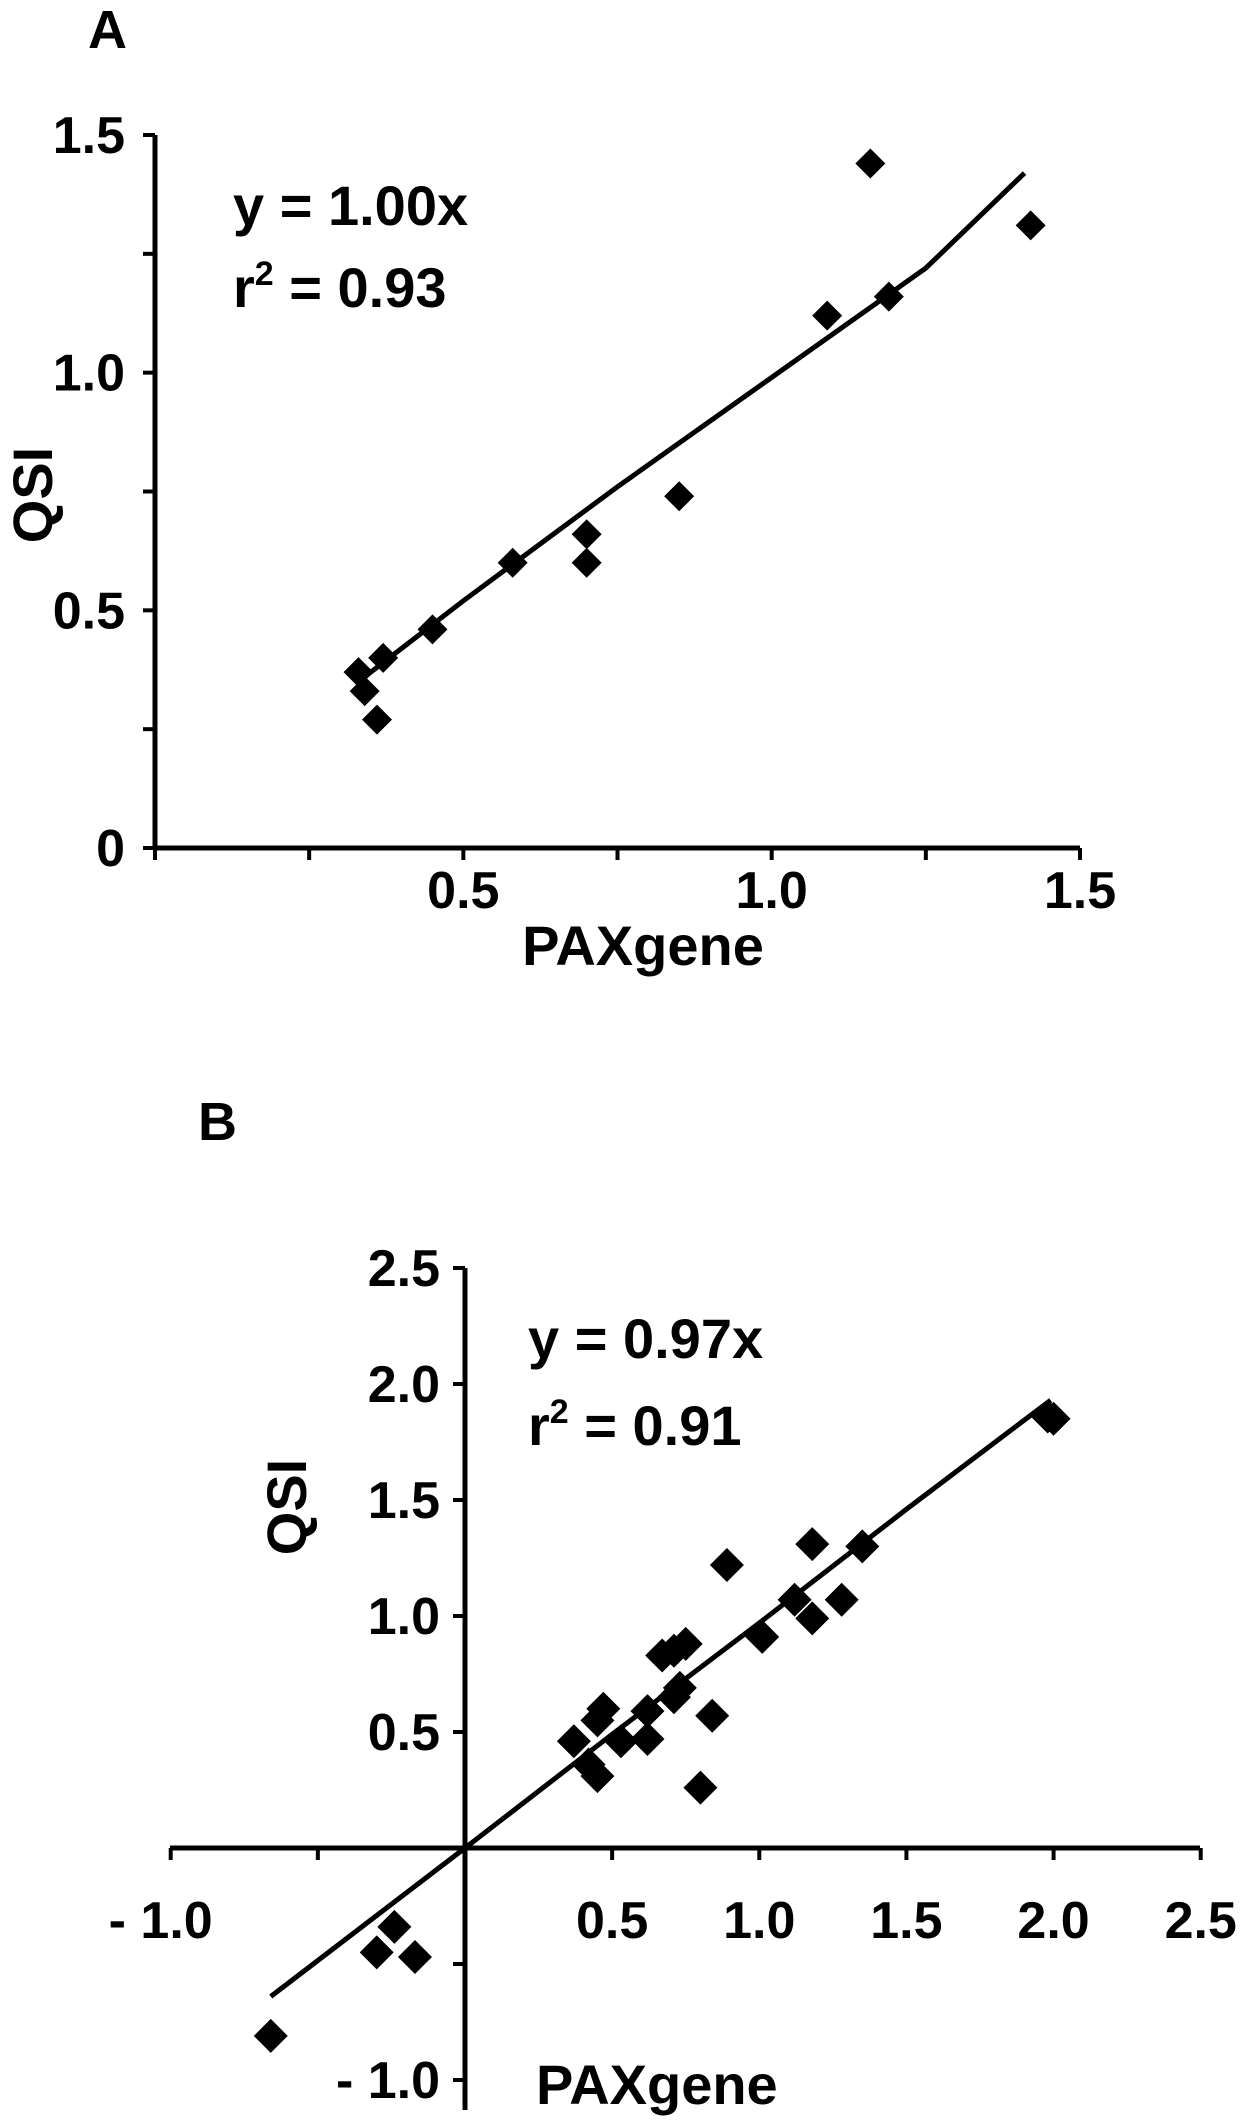 The width and height of the screenshot is (1249, 2123). I want to click on panel-a-label: A, so click(107, 30).